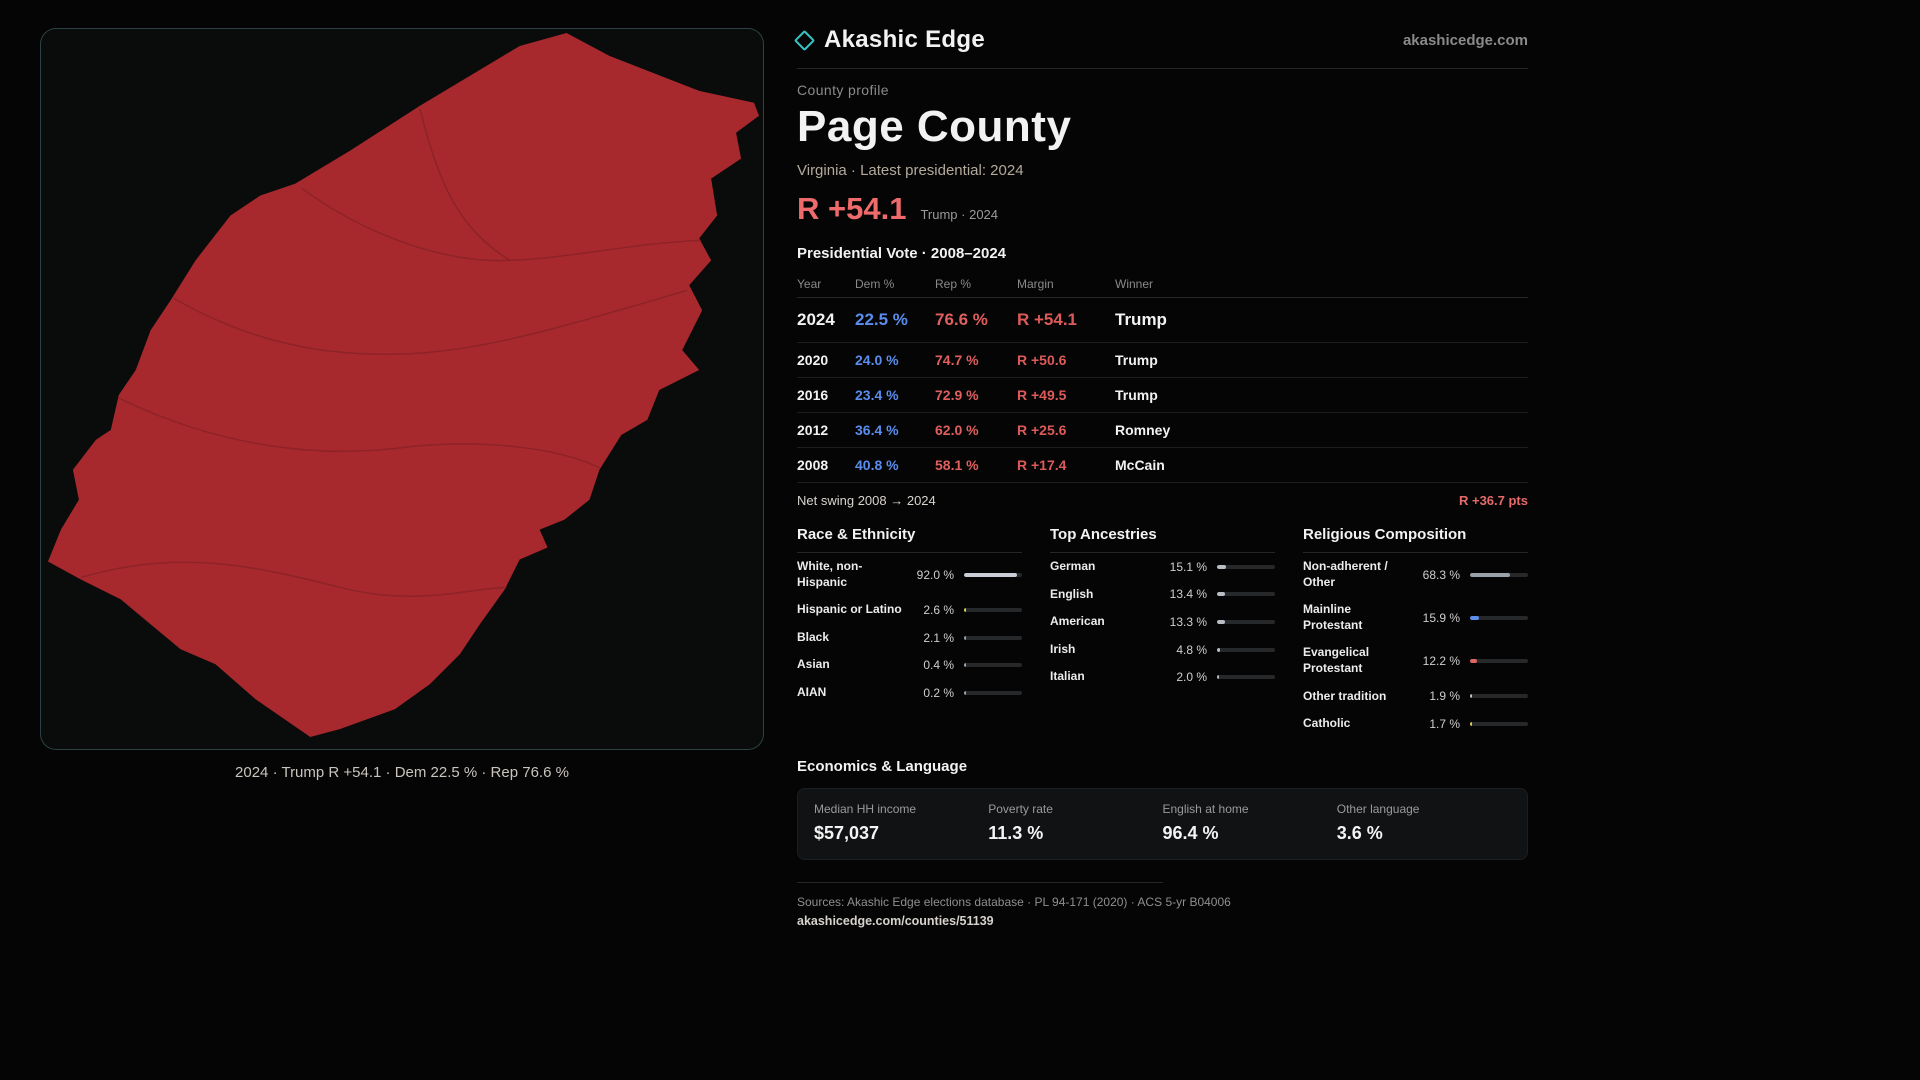 The height and width of the screenshot is (1080, 1920). Describe the element at coordinates (895, 920) in the screenshot. I see `footer-permalink: akashicedge.com/counties/51139` at that location.